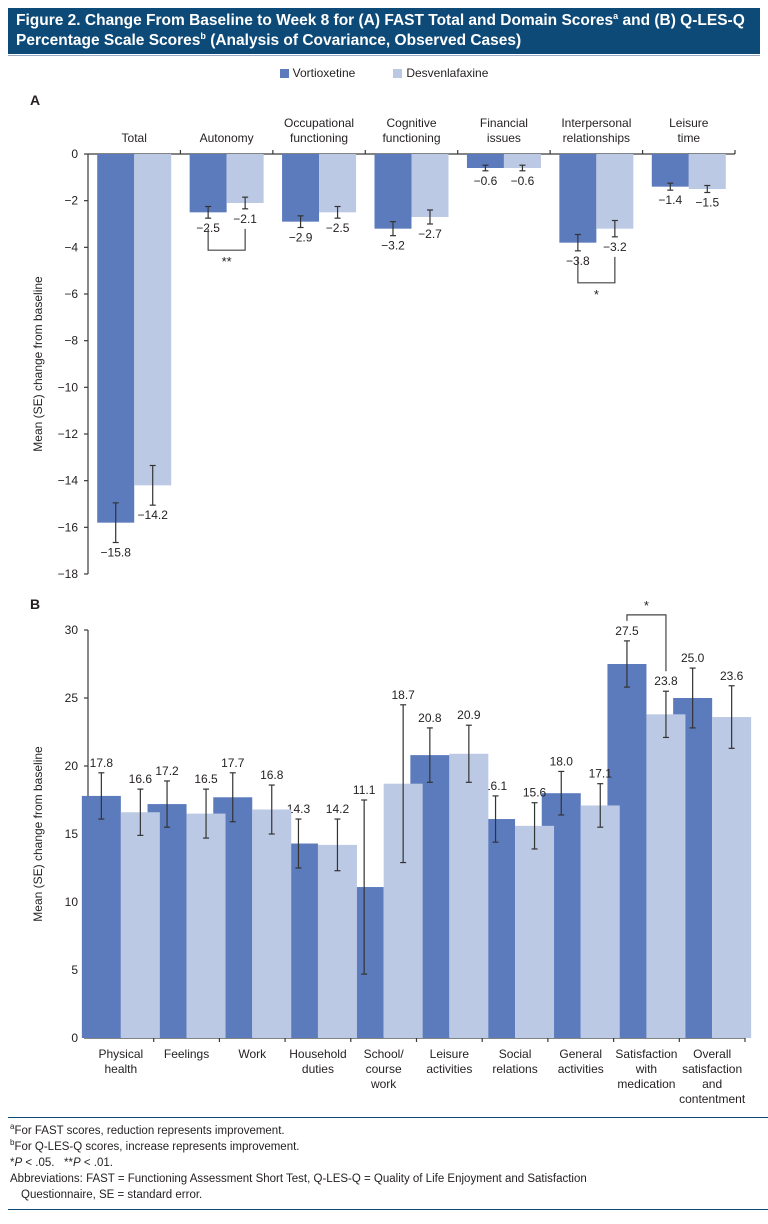 Image resolution: width=768 pixels, height=1224 pixels. I want to click on panel-label-a: A, so click(35, 100).